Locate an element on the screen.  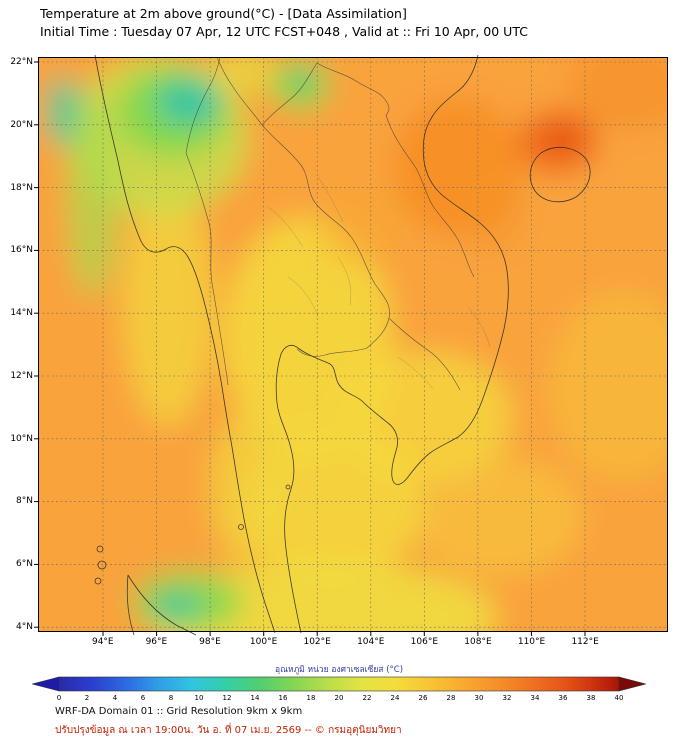
colorbar-tick-label: 14 is located at coordinates (255, 698).